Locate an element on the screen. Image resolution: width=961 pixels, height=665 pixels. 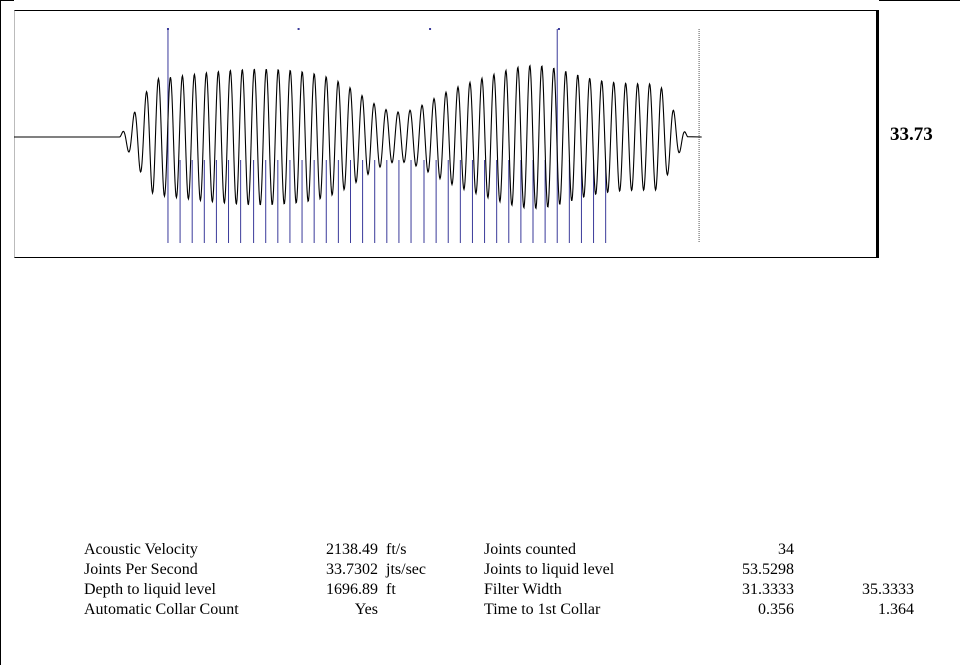
stat-label-2: Filter Width is located at coordinates (523, 589).